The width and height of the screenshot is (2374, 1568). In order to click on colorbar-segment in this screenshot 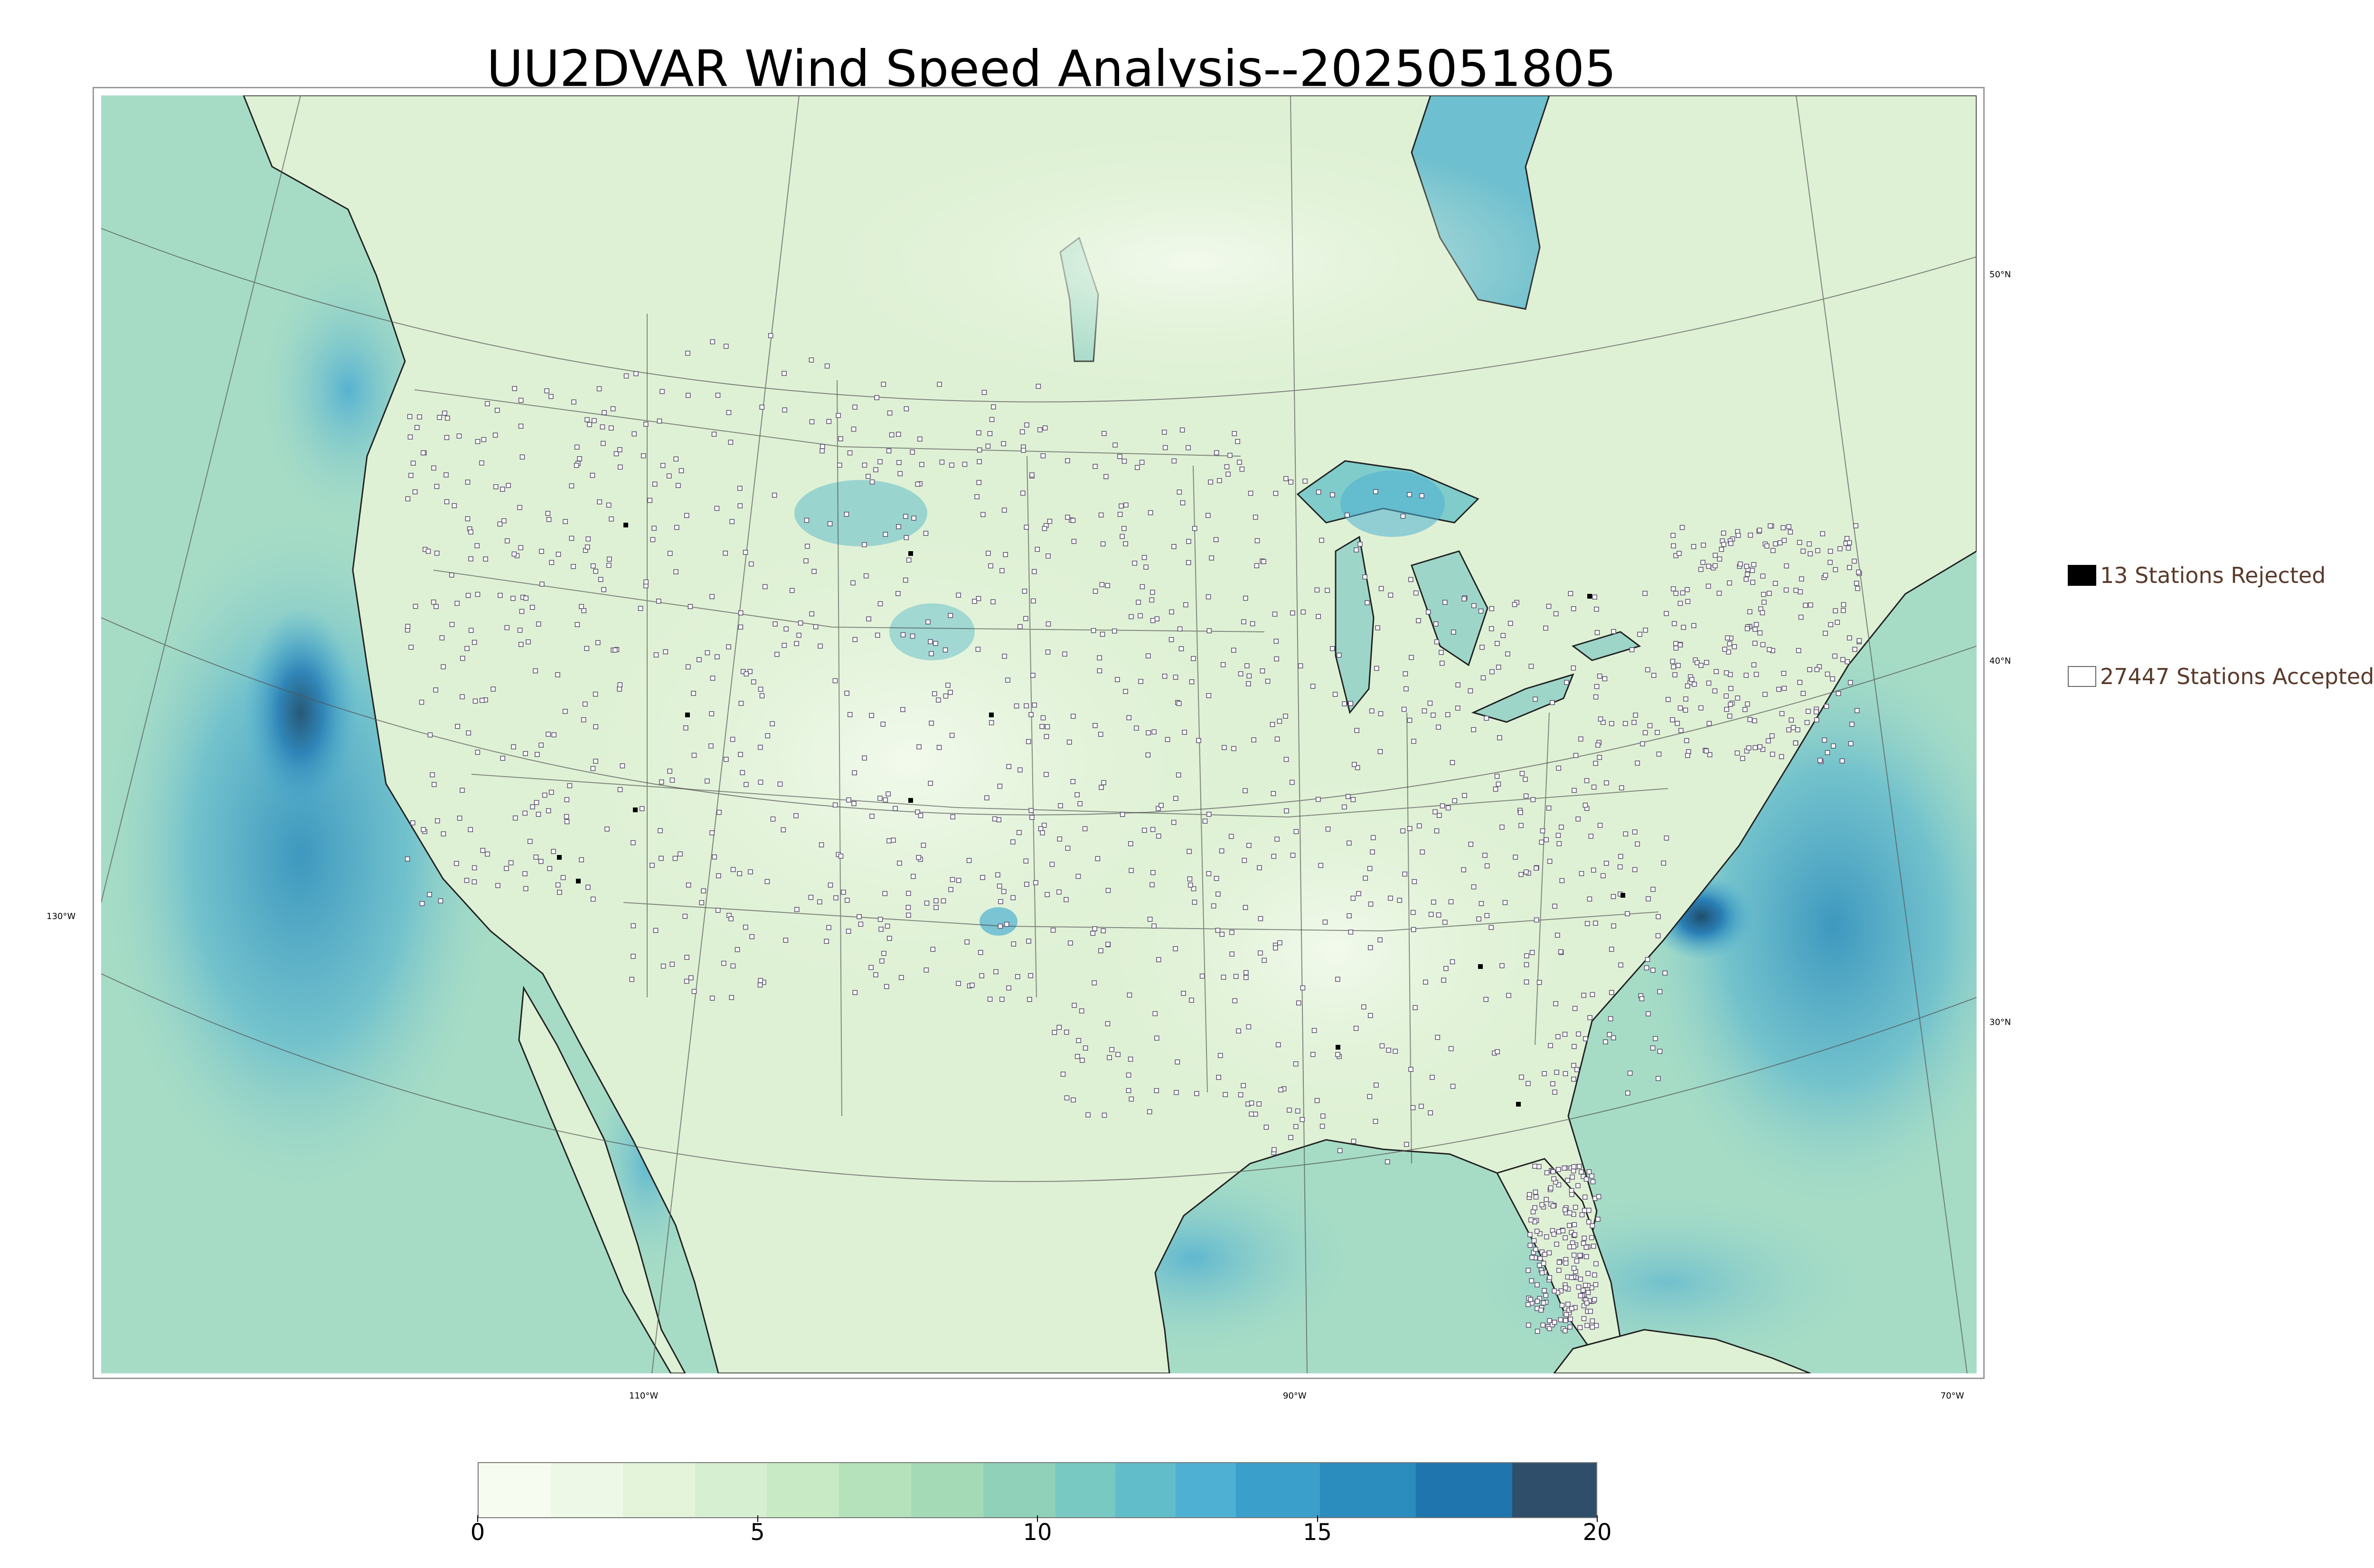, I will do `click(586, 1490)`.